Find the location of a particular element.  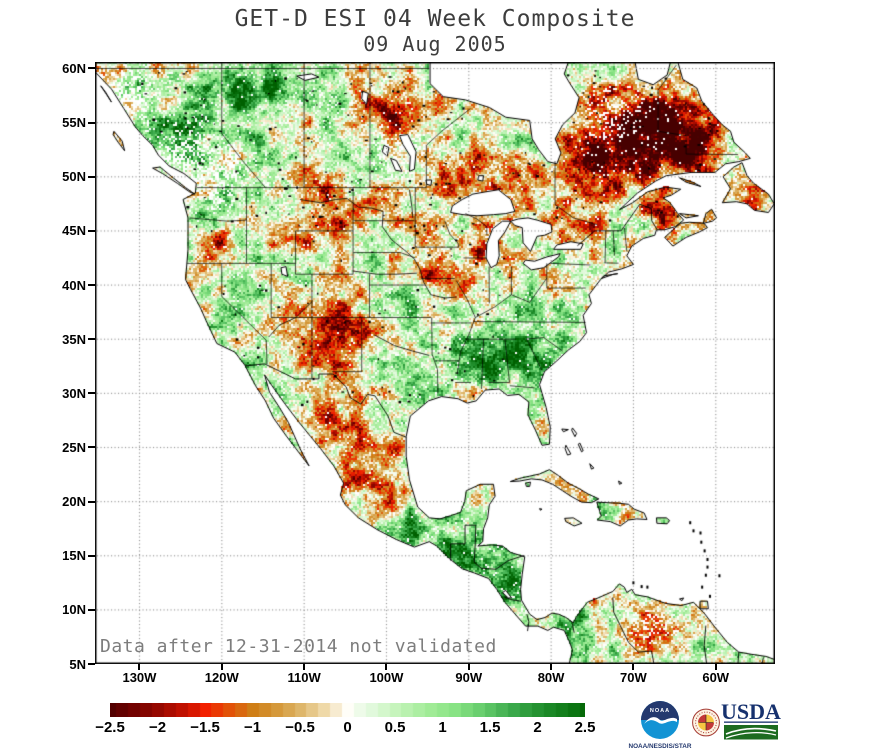

colorbar-tick-label: 0 is located at coordinates (347, 727).